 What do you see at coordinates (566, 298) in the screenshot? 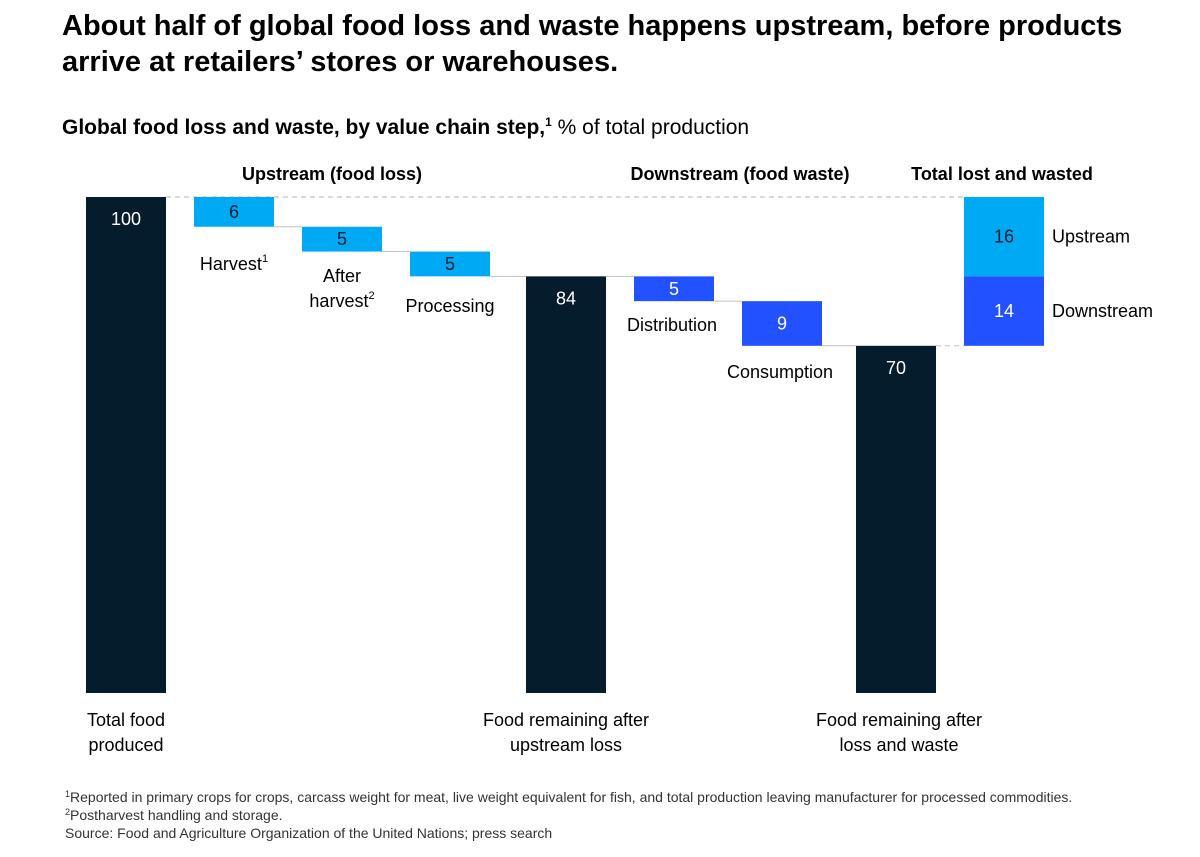
I see `bar-value-label: 84` at bounding box center [566, 298].